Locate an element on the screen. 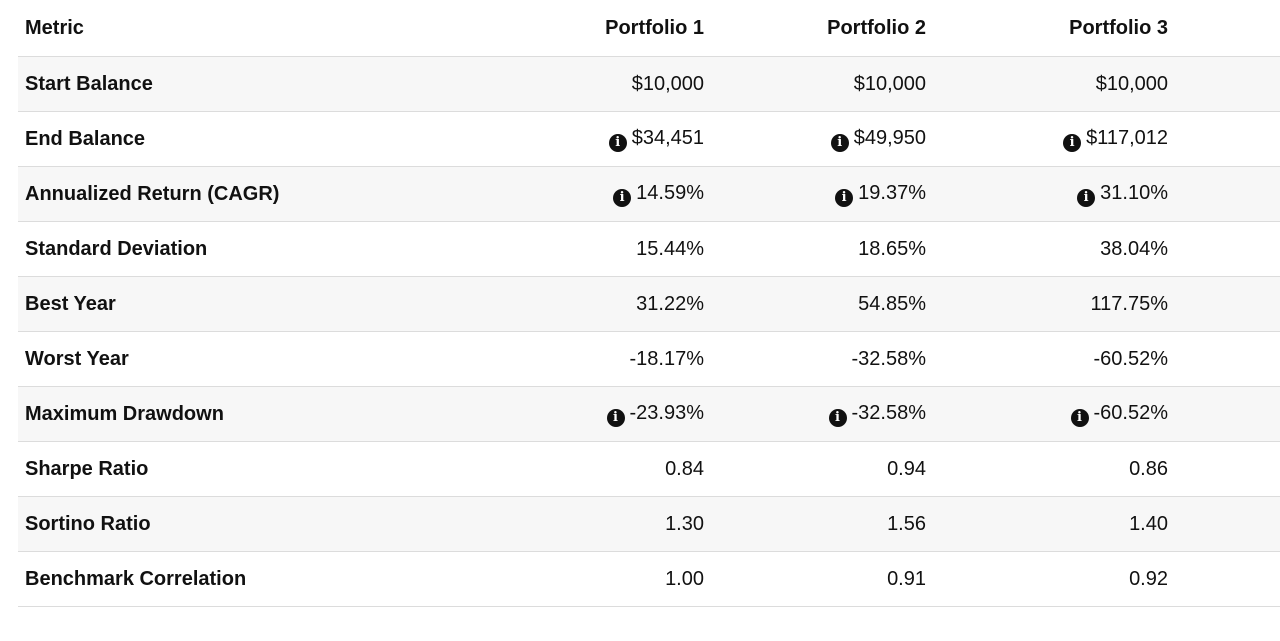 Image resolution: width=1280 pixels, height=641 pixels. value-text: $49,950 is located at coordinates (889, 137).